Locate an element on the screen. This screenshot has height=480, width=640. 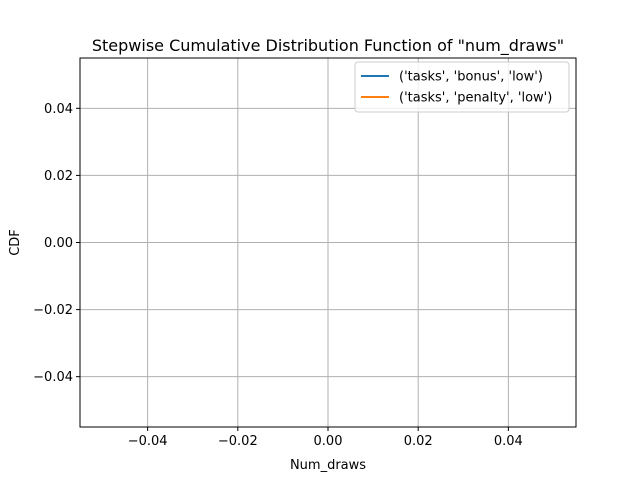
x-tick-label: 0.02 is located at coordinates (418, 441).